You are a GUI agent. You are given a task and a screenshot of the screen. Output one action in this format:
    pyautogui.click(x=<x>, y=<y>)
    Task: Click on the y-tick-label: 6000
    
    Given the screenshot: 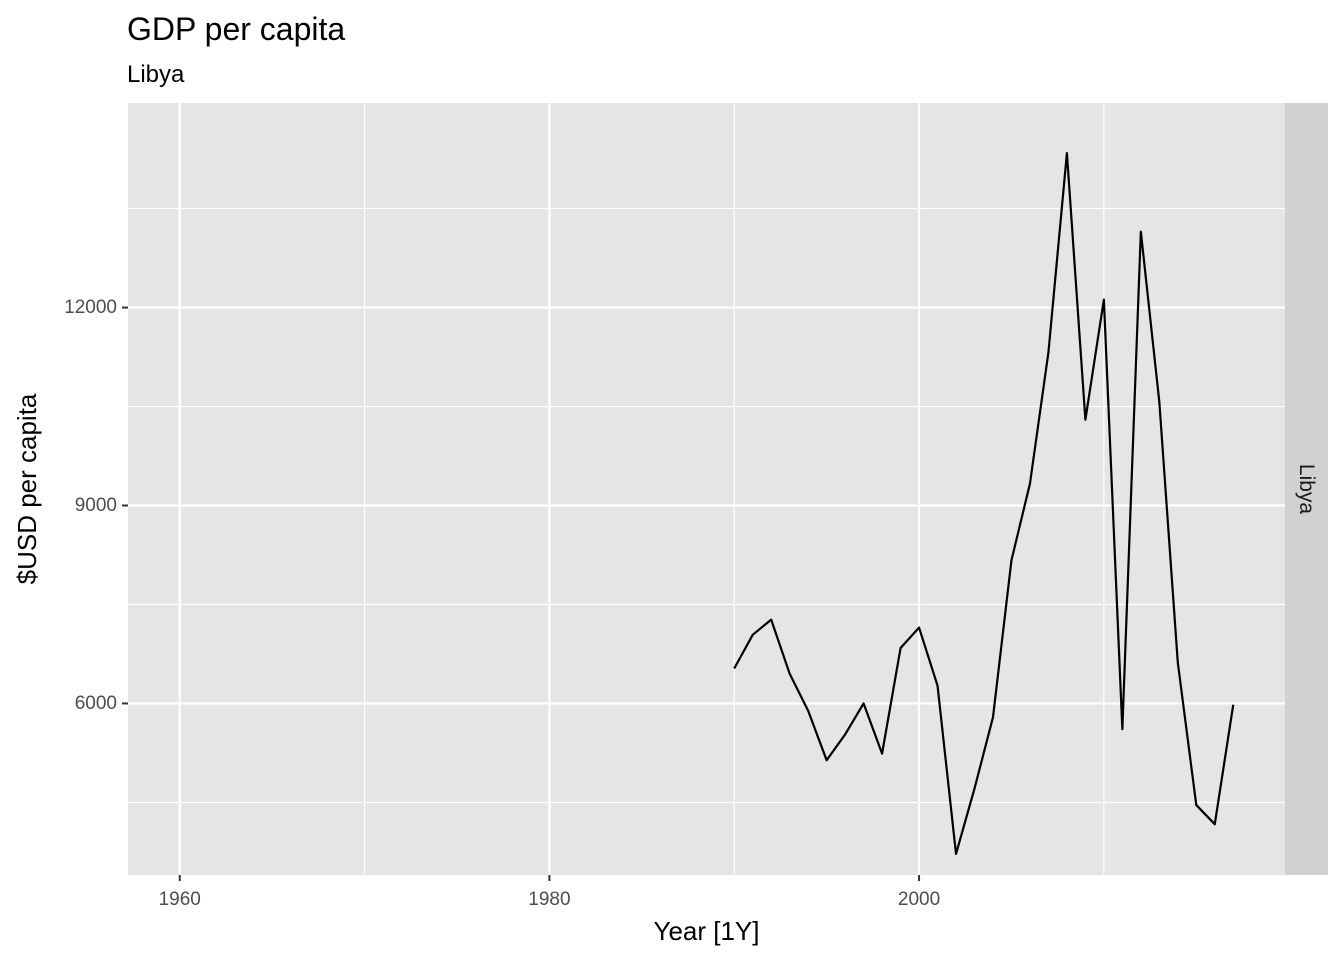 What is the action you would take?
    pyautogui.click(x=96, y=703)
    